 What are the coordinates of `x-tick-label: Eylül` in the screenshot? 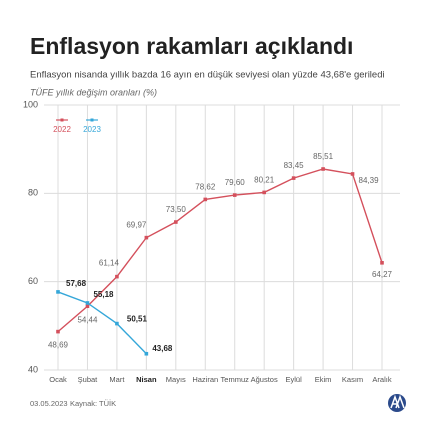 It's located at (294, 379).